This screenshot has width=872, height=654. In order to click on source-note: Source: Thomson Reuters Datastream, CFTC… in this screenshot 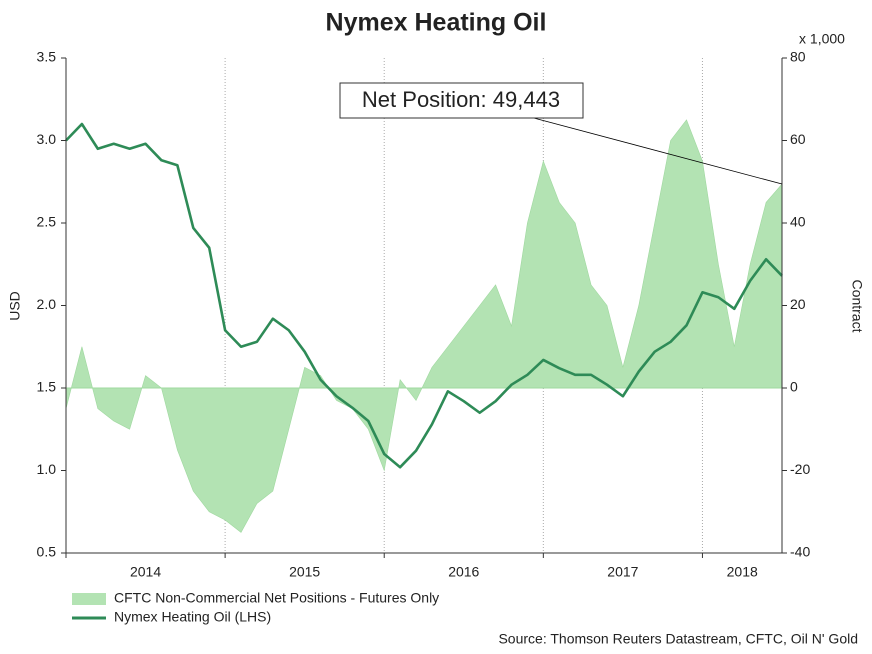, I will do `click(678, 639)`.